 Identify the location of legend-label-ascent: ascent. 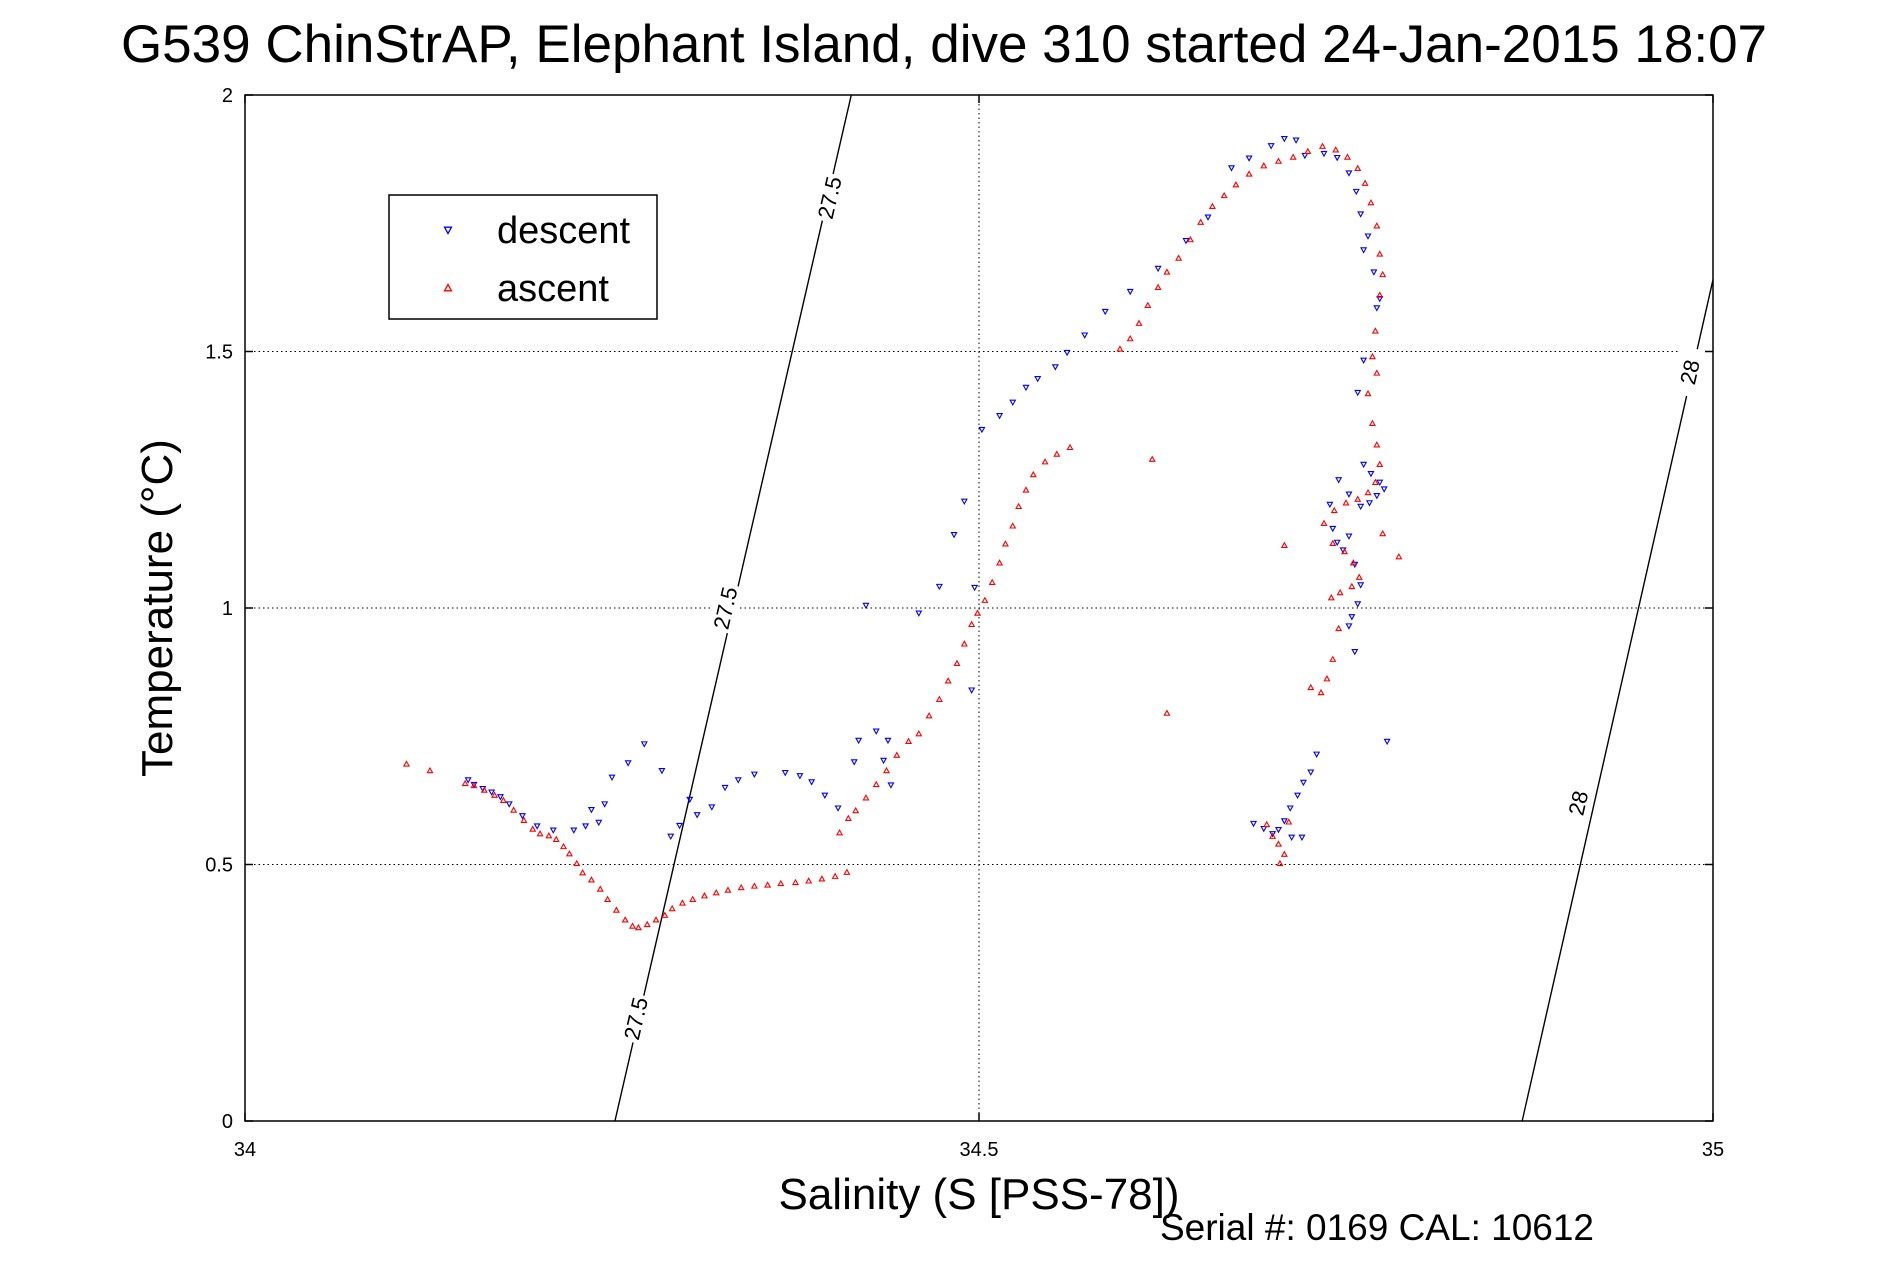
(553, 289).